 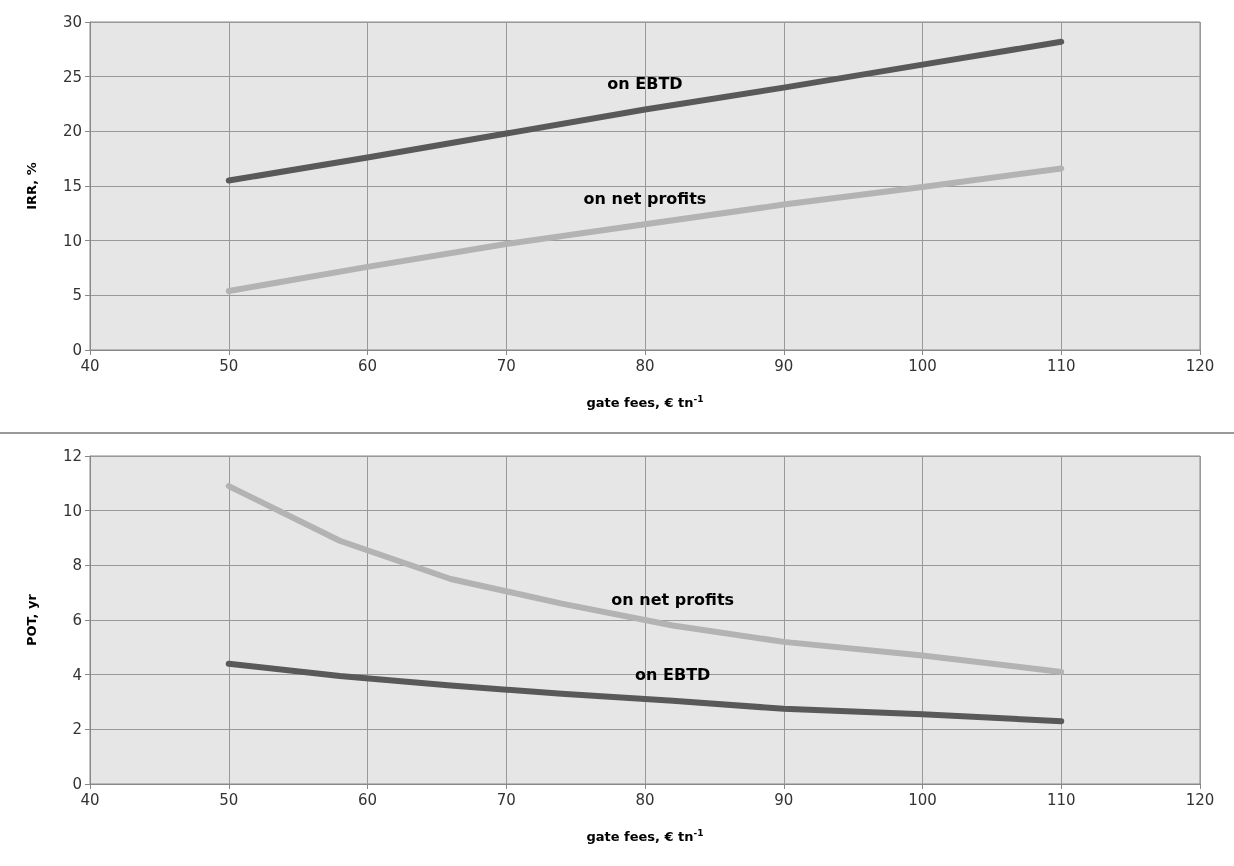 What do you see at coordinates (72, 22) in the screenshot?
I see `y-tick-label: 30` at bounding box center [72, 22].